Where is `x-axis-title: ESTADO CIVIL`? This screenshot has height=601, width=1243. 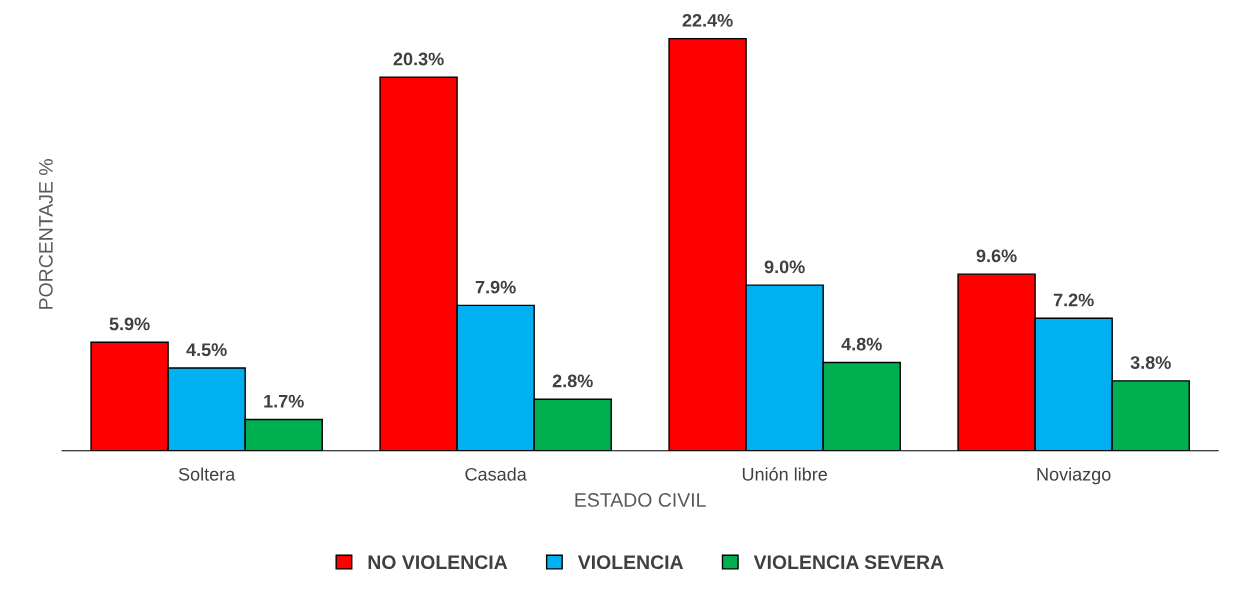 x-axis-title: ESTADO CIVIL is located at coordinates (640, 500).